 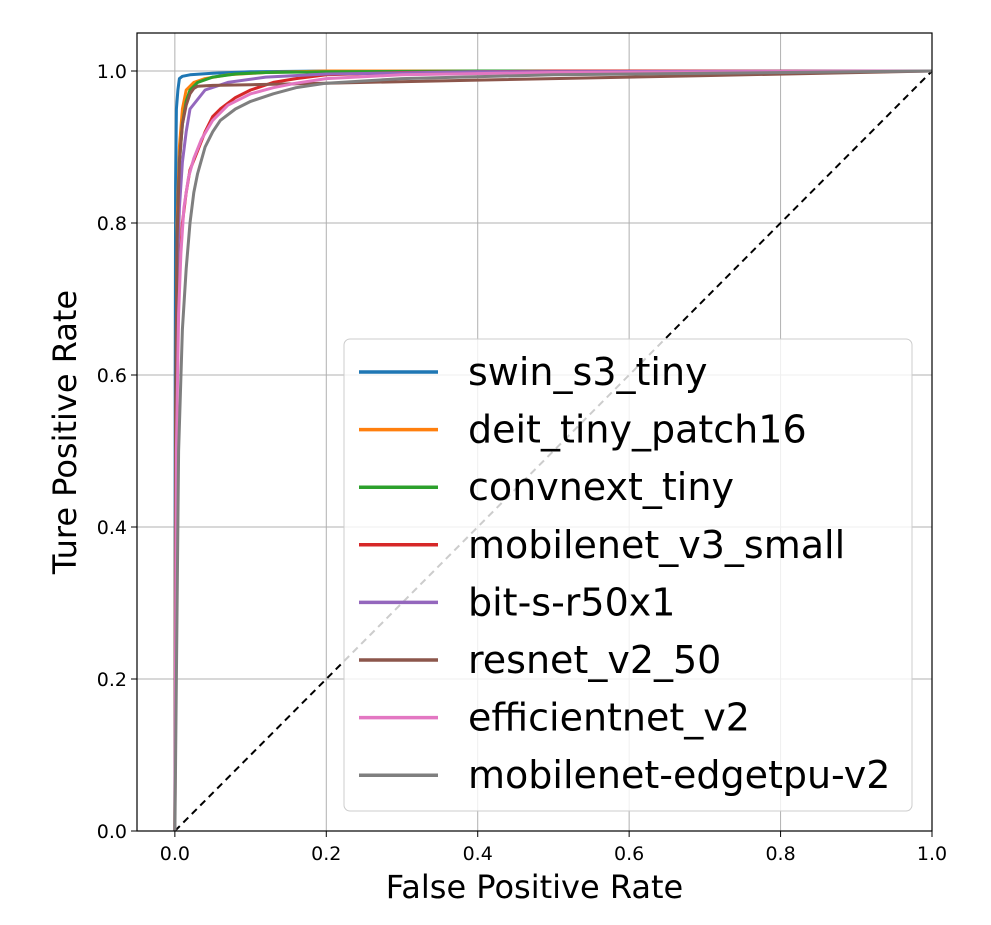 I want to click on y-tick-label: 1.0, so click(x=112, y=72).